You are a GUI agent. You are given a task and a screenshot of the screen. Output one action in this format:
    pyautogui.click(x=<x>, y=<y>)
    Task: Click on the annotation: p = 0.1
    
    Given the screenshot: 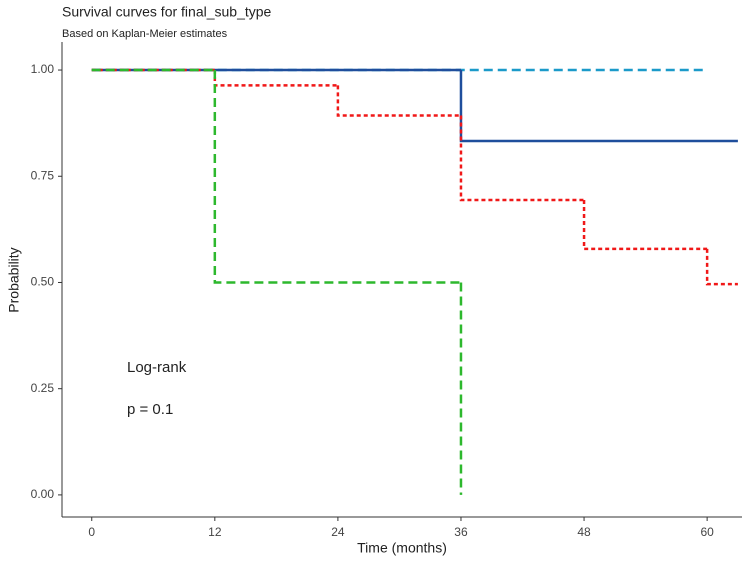 What is the action you would take?
    pyautogui.click(x=150, y=409)
    